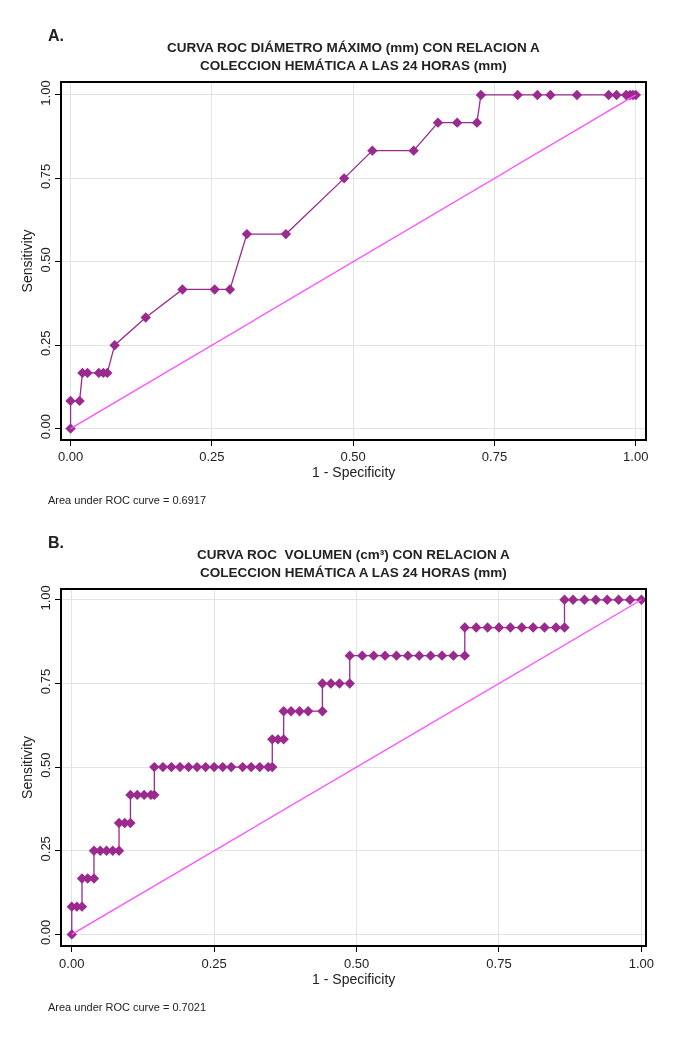 This screenshot has height=1039, width=674. Describe the element at coordinates (127, 1007) in the screenshot. I see `text: Area under ROC curve = 0.7021` at that location.